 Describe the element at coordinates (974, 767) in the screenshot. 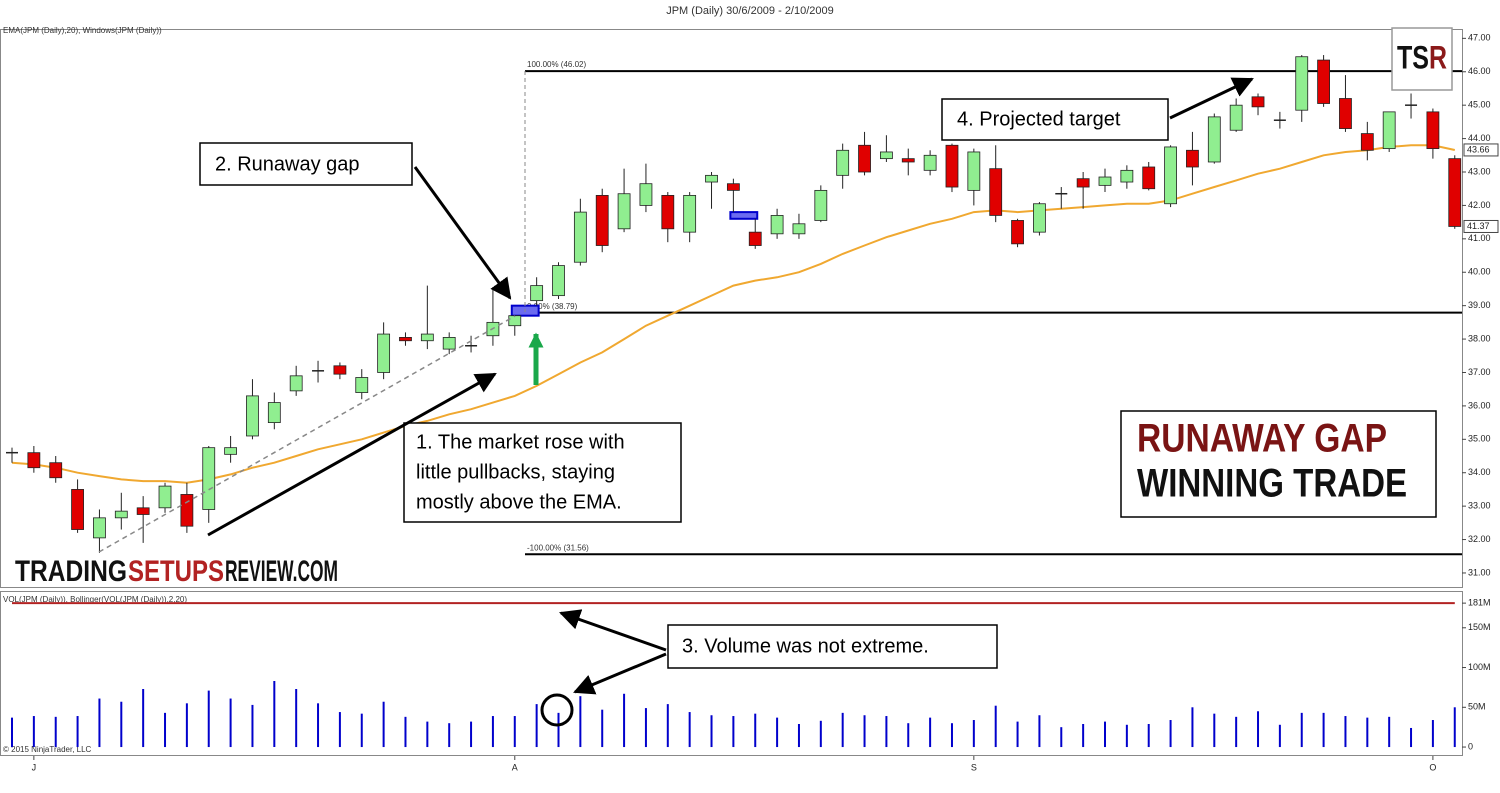

I see `x-tick-label: S` at that location.